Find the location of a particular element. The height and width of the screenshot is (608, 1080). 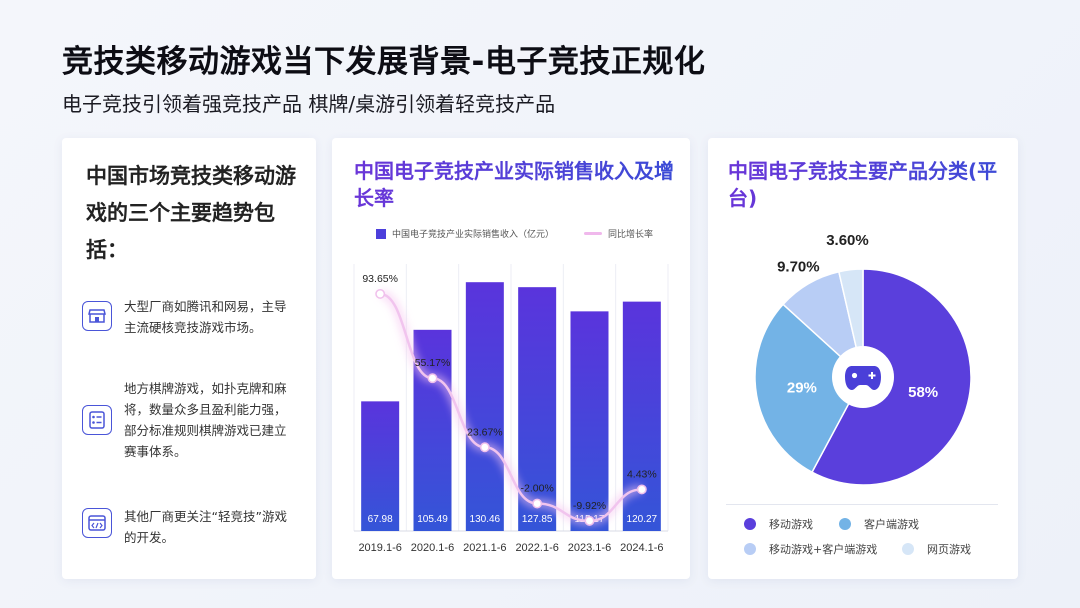

pie-legend-item: 客户端游戏 is located at coordinates (879, 524).